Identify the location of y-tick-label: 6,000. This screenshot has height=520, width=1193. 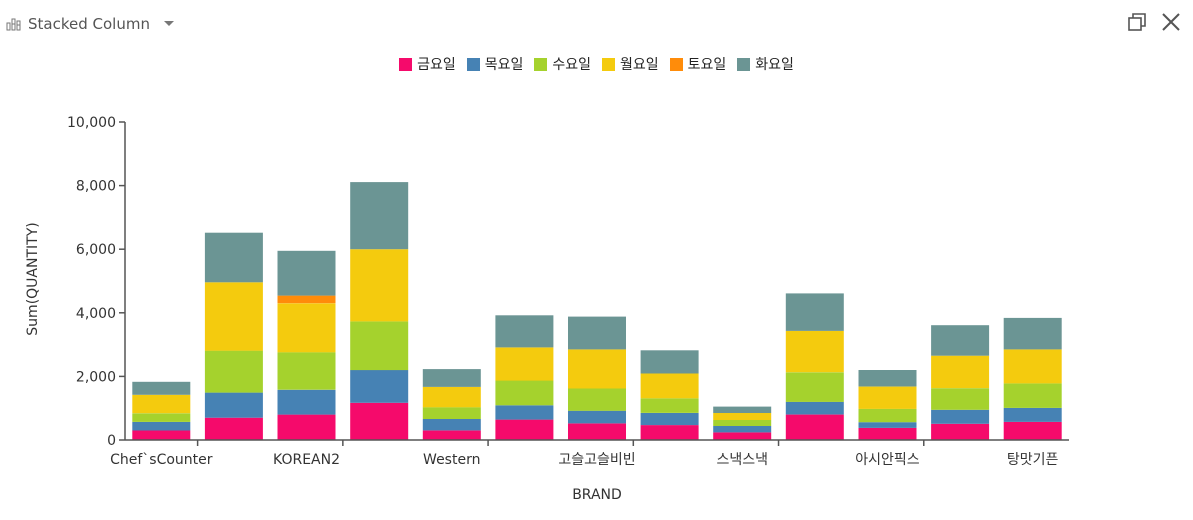
(96, 250).